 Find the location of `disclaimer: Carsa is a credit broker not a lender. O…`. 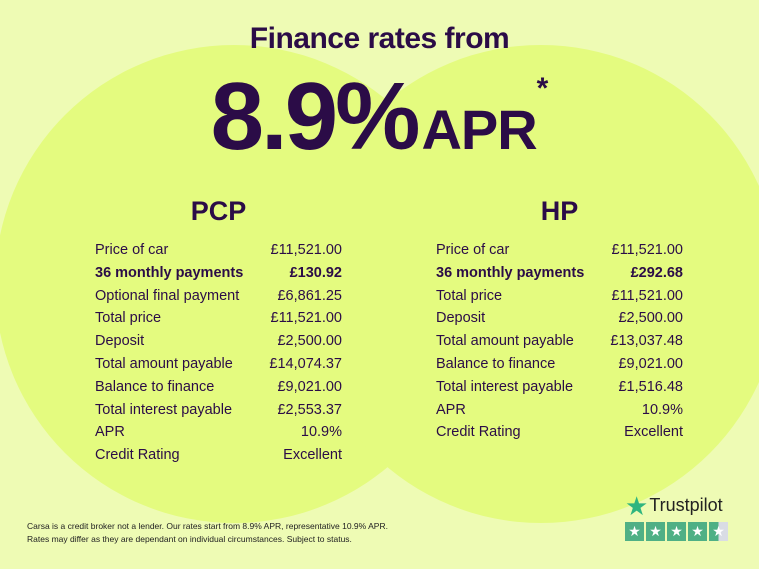

disclaimer: Carsa is a credit broker not a lender. O… is located at coordinates (207, 533).